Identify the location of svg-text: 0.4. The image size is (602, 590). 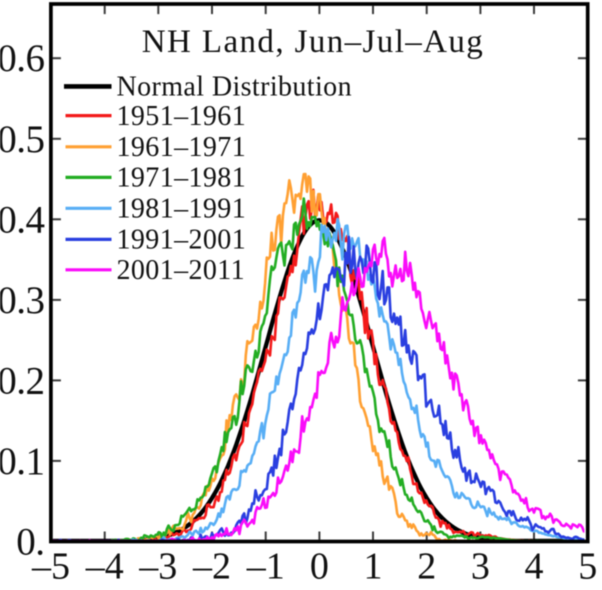
(22, 219).